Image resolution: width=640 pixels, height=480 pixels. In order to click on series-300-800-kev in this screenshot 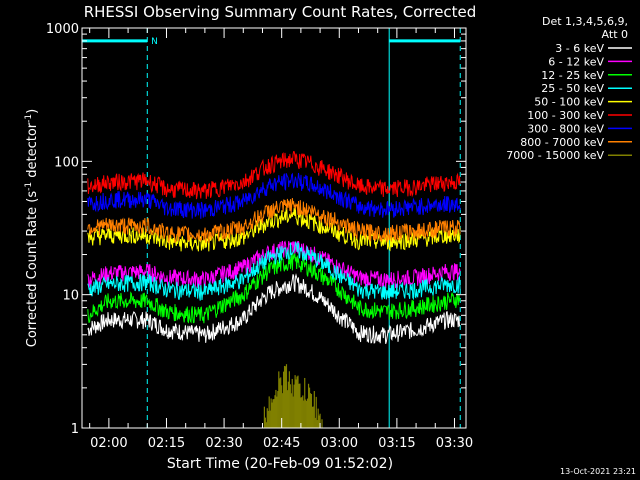, I will do `click(274, 195)`.